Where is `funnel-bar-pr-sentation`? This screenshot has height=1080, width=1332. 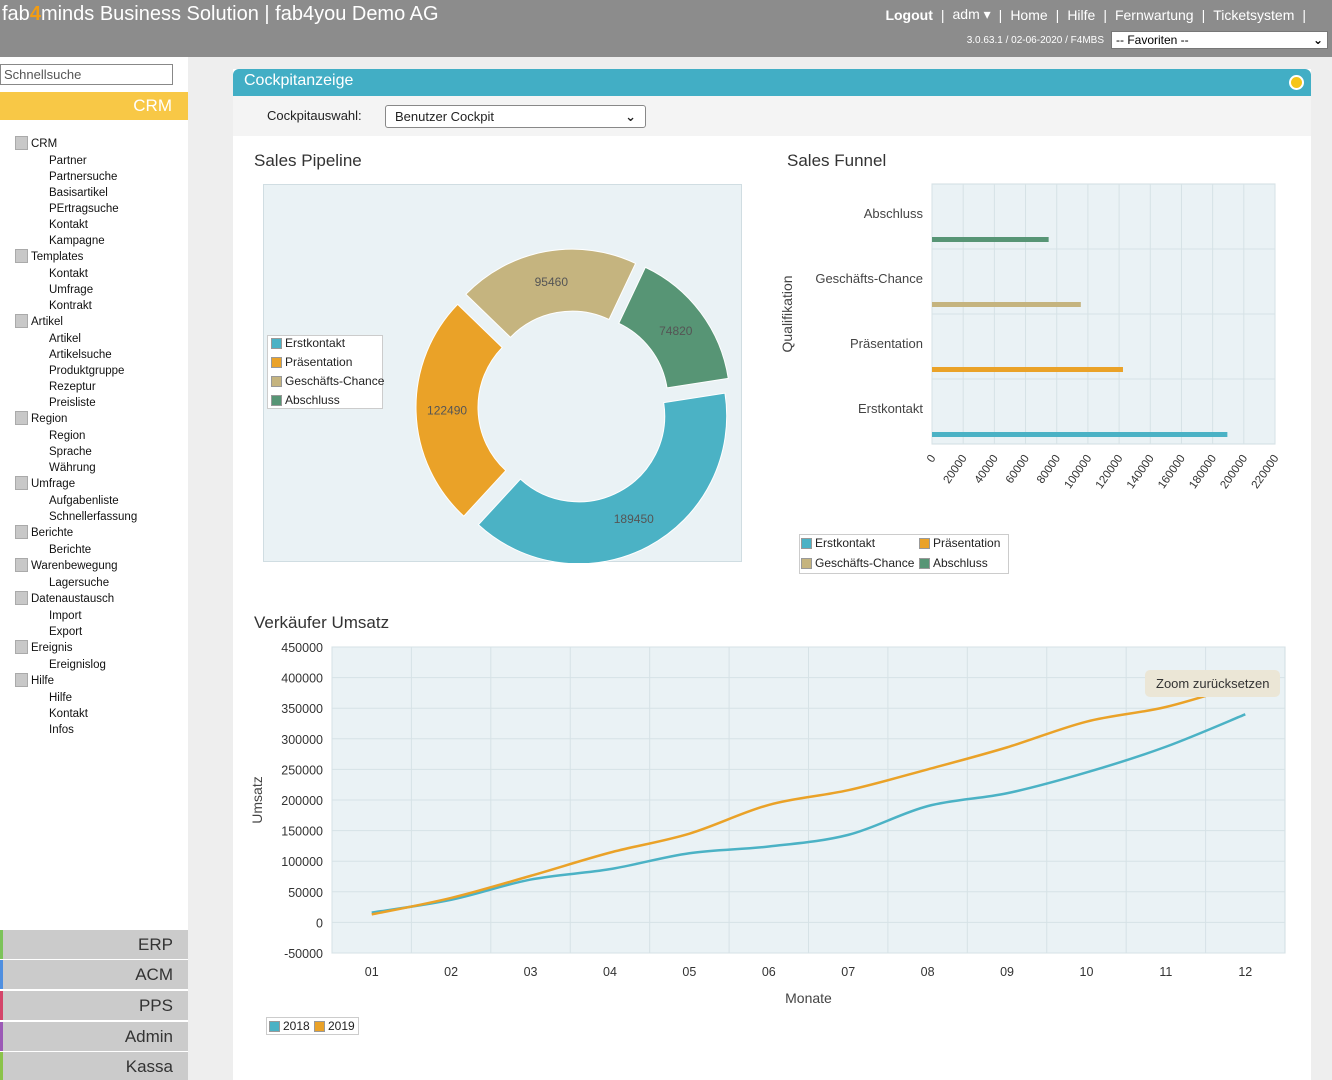 funnel-bar-pr-sentation is located at coordinates (1027, 369).